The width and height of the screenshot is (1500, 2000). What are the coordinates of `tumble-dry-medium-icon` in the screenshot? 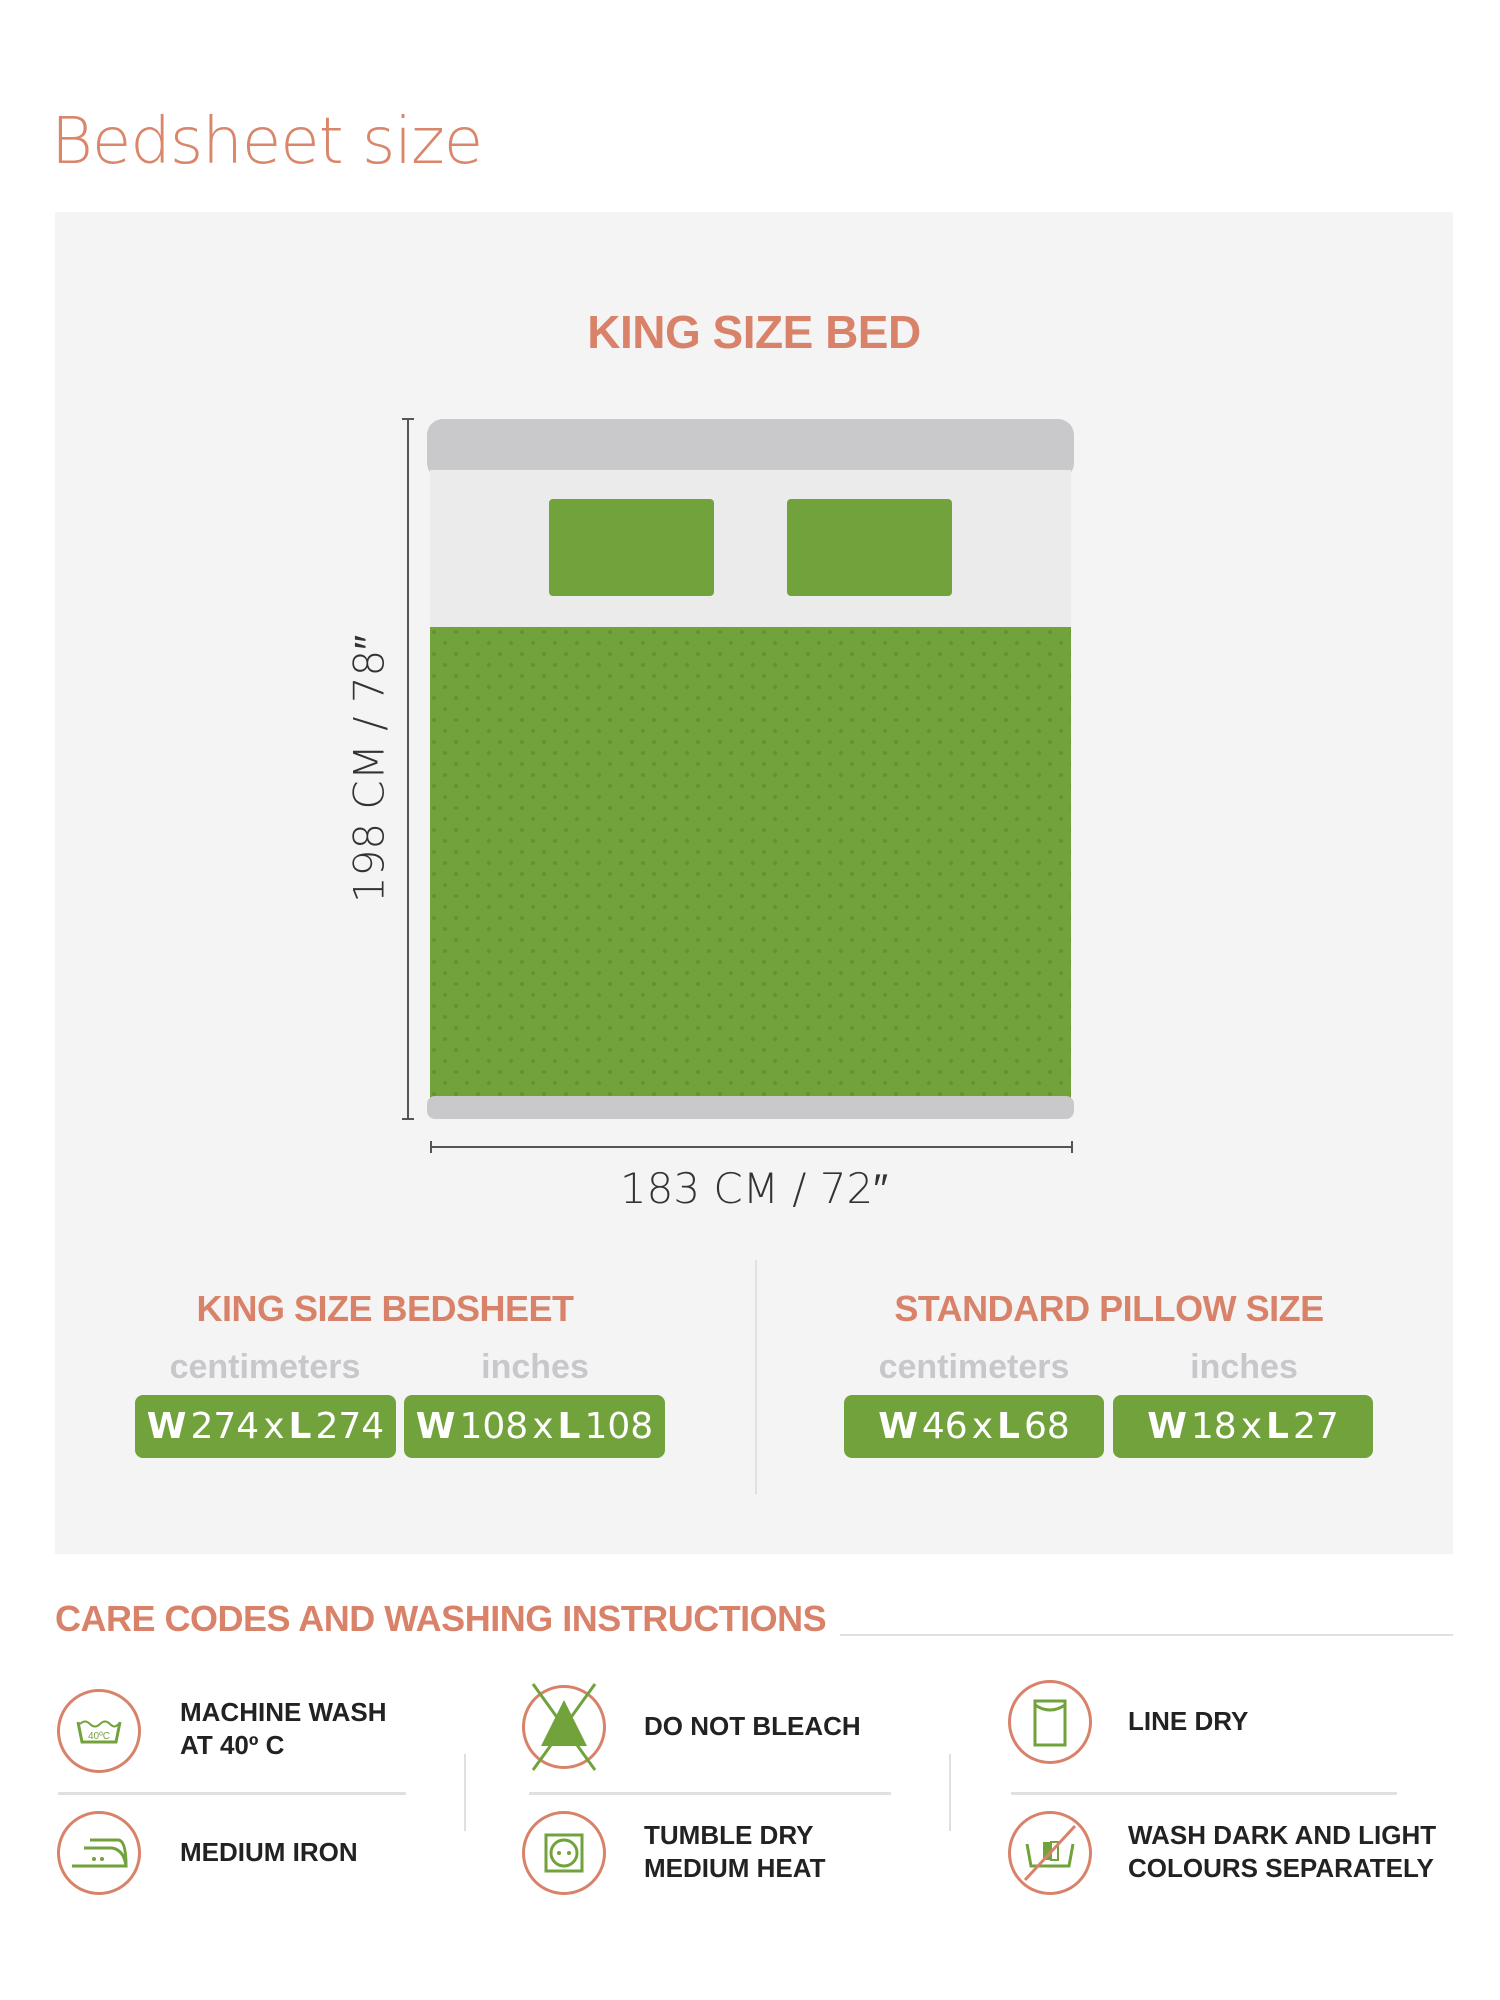 It's located at (564, 1853).